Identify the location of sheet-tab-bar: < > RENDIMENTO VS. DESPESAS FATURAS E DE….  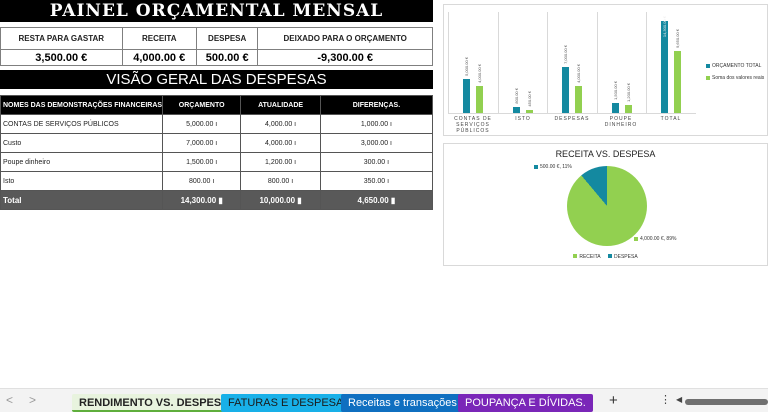
(384, 400).